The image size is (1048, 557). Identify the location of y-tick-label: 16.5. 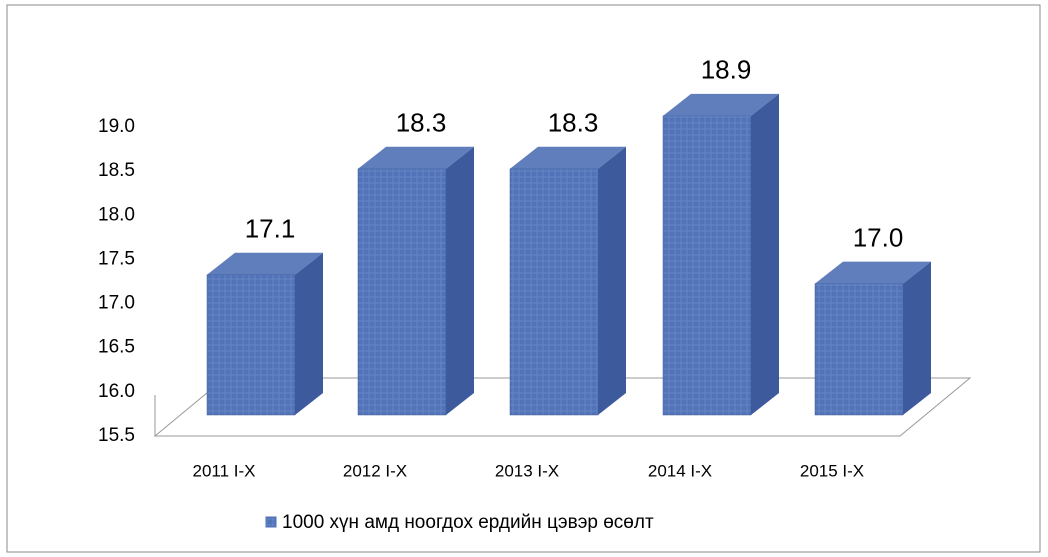
(116, 347).